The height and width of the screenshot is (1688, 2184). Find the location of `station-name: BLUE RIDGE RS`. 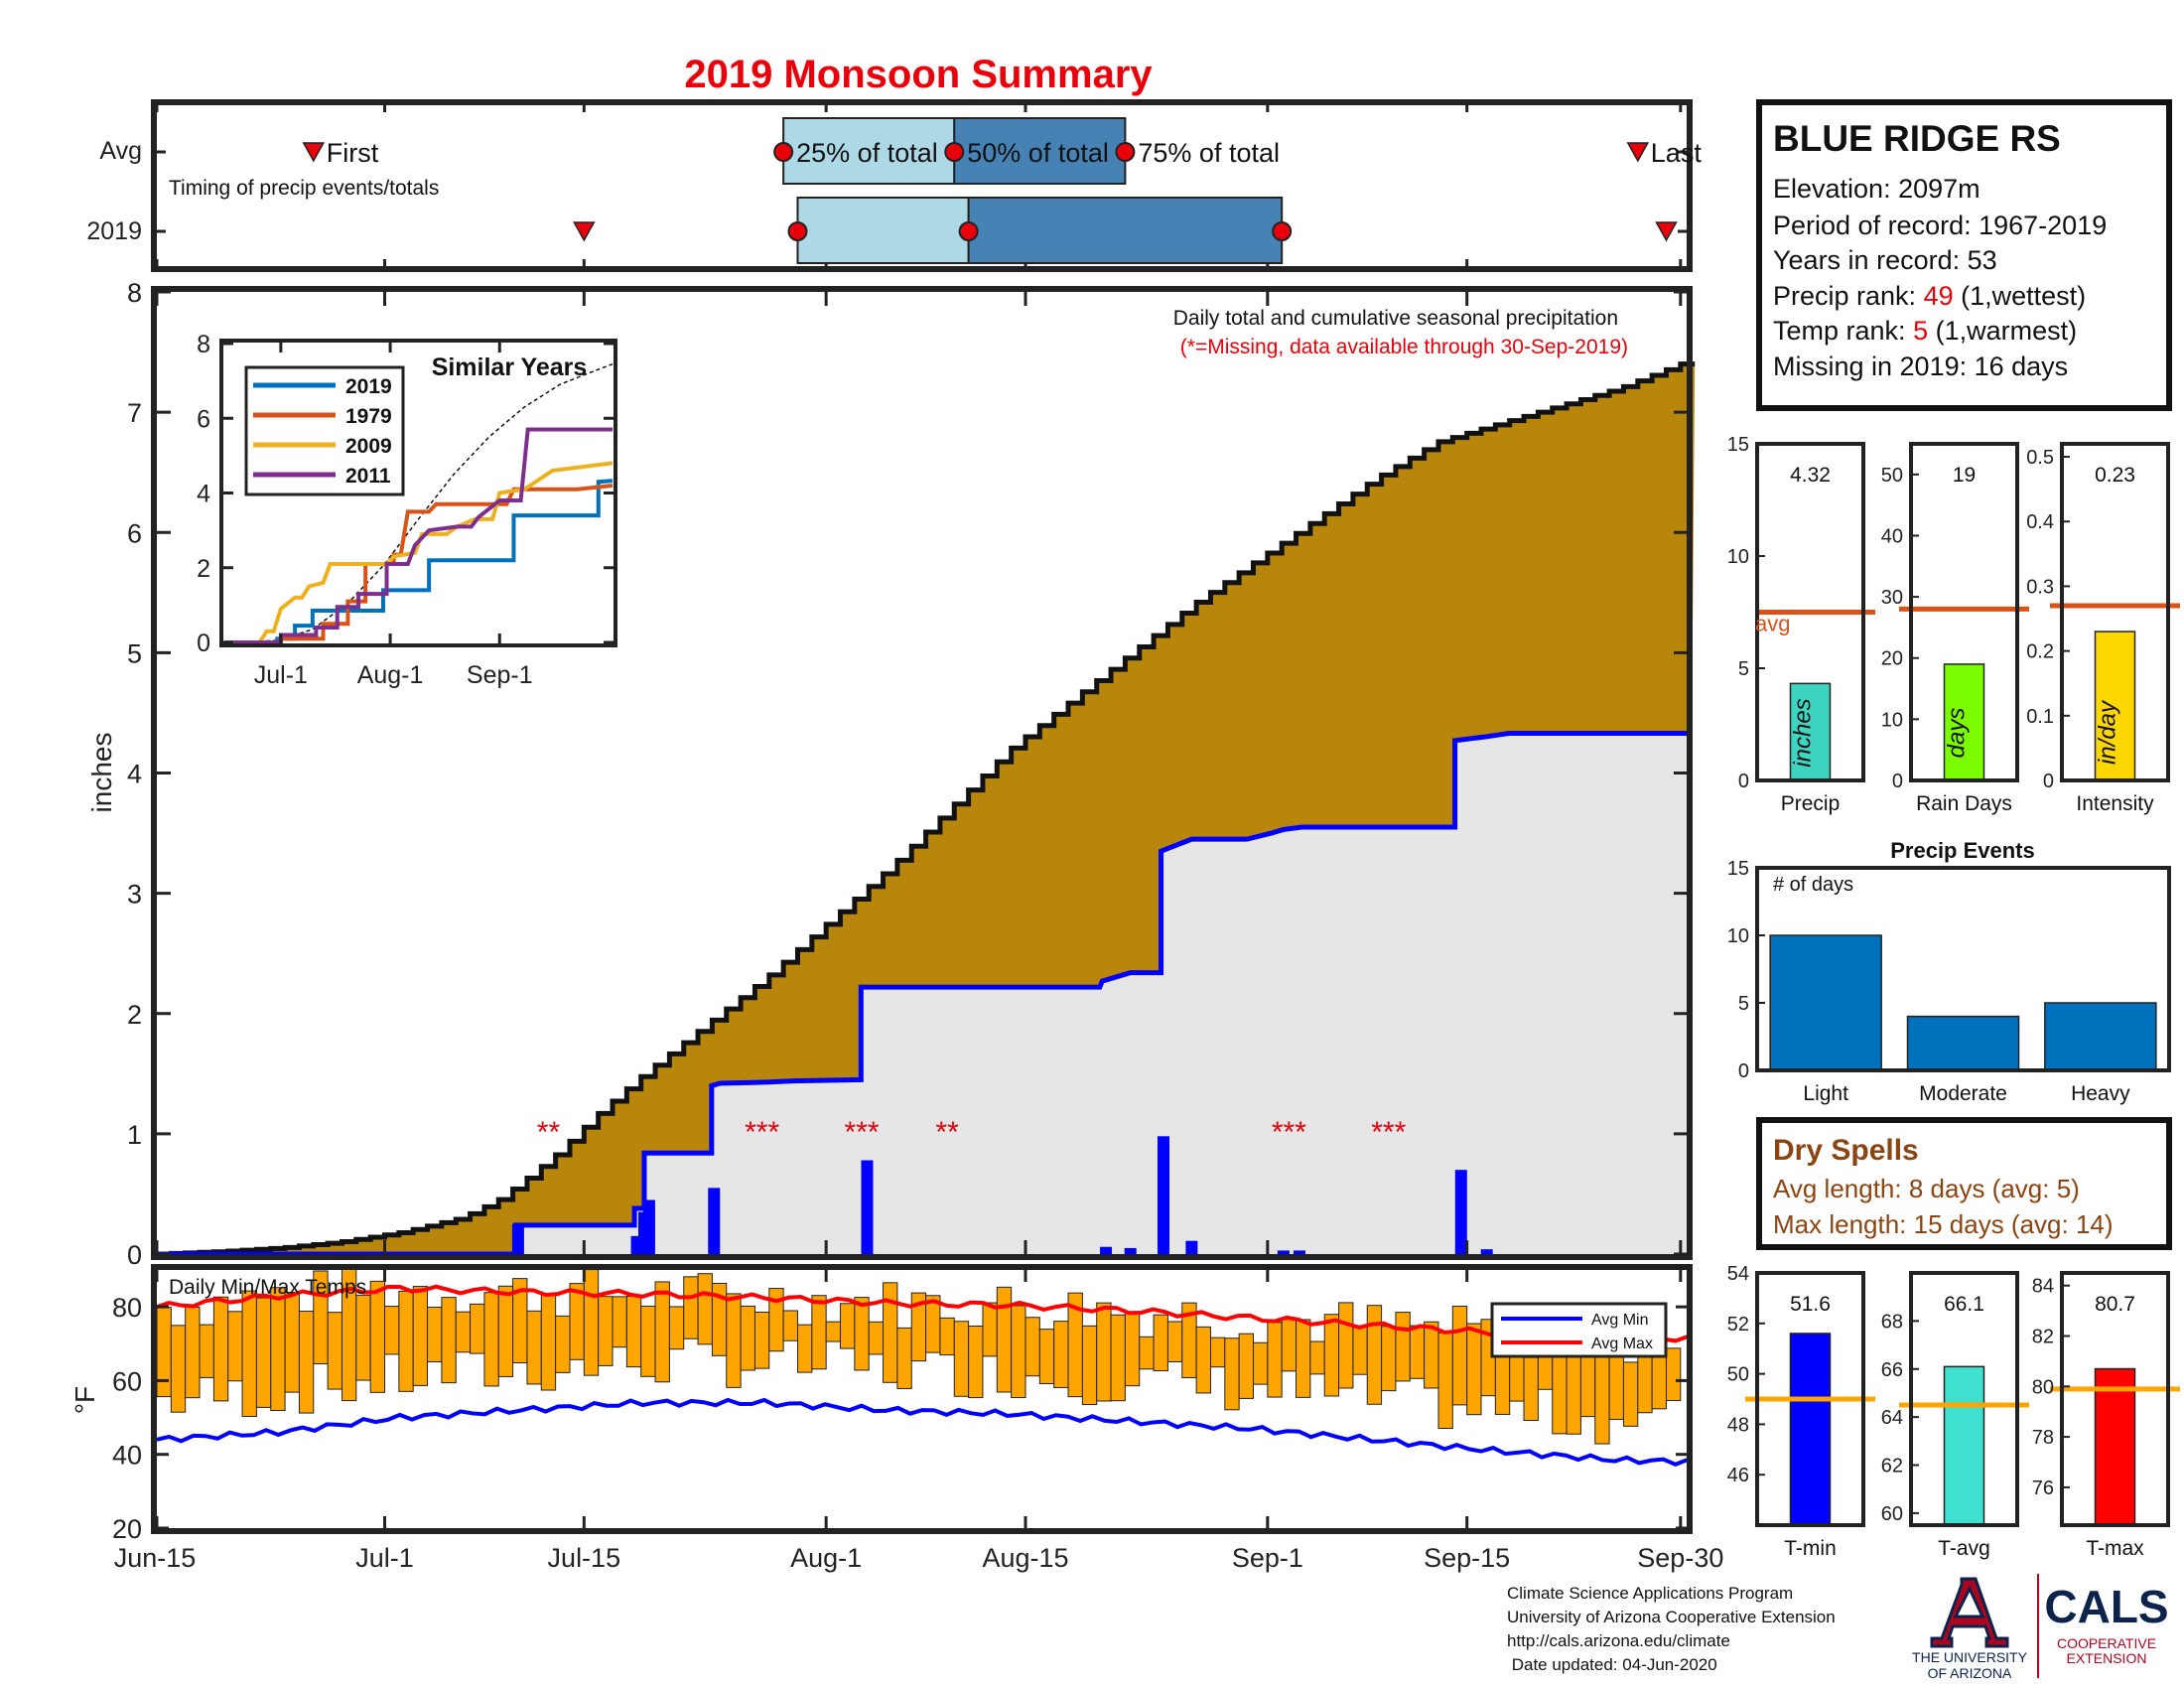

station-name: BLUE RIDGE RS is located at coordinates (1917, 138).